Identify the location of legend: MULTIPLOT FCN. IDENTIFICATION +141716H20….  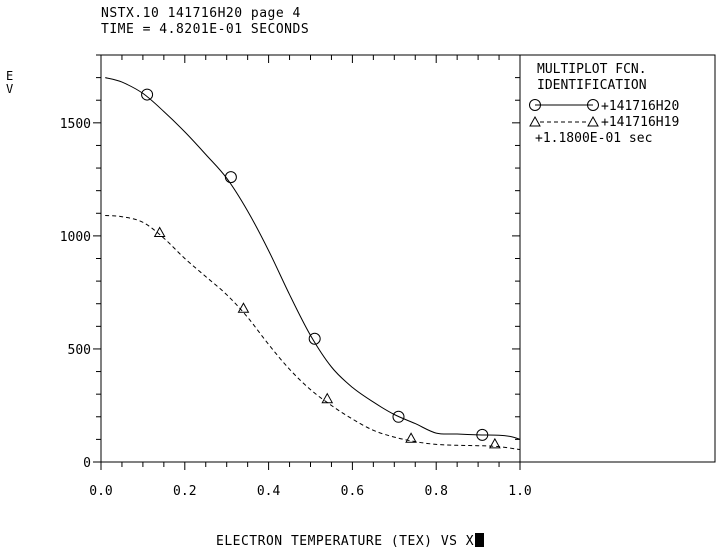
(604, 104).